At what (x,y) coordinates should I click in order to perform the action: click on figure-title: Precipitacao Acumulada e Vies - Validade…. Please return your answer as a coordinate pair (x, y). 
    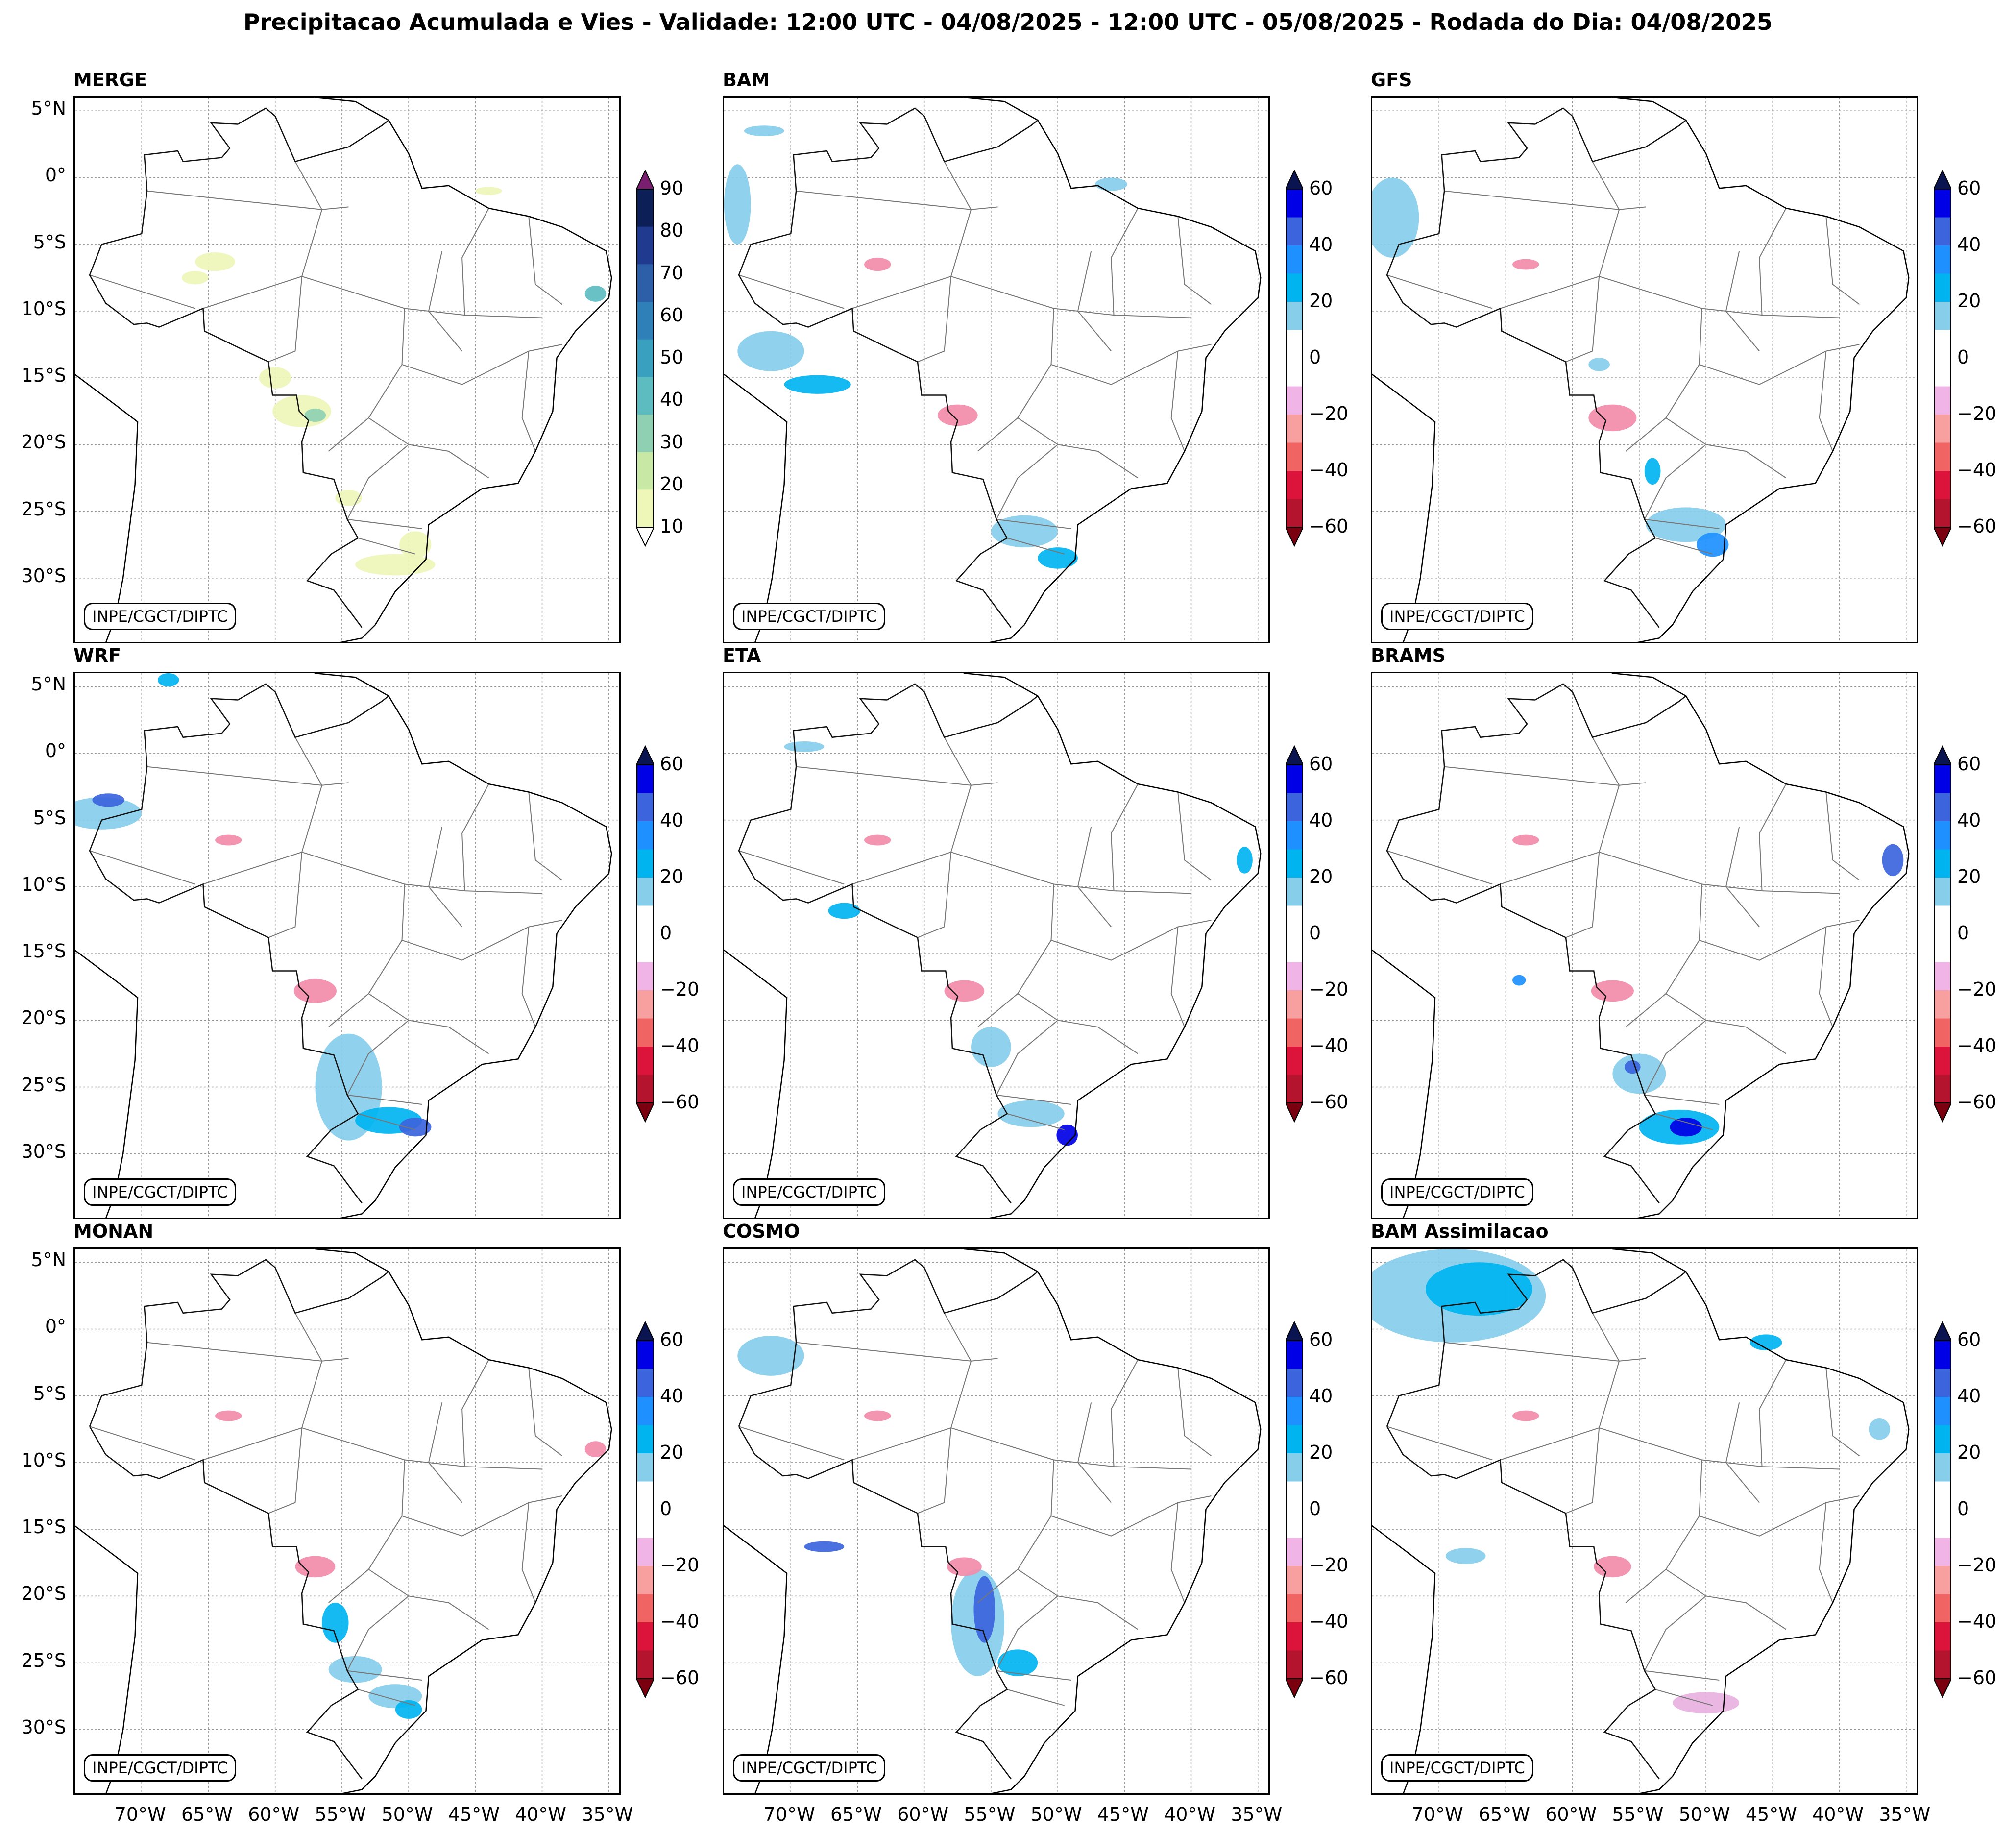
    Looking at the image, I should click on (1008, 22).